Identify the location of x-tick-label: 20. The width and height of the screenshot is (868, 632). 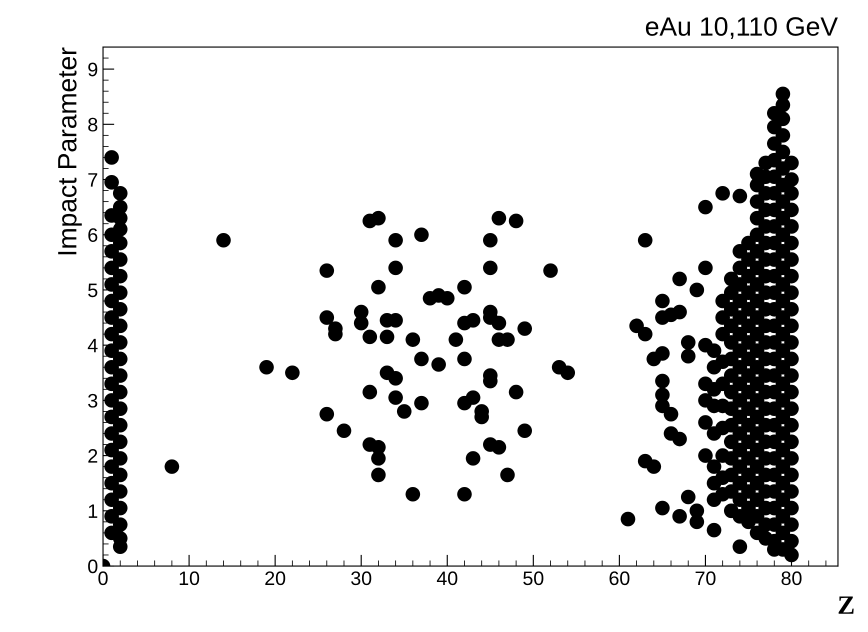
(275, 578).